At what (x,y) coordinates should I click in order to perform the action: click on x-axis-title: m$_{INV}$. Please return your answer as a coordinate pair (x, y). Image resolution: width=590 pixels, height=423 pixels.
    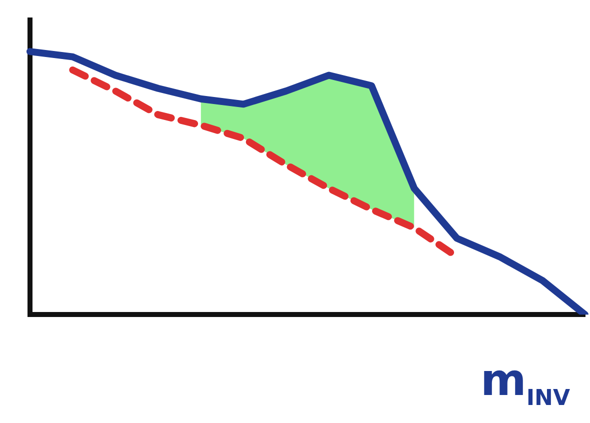
    Looking at the image, I should click on (525, 383).